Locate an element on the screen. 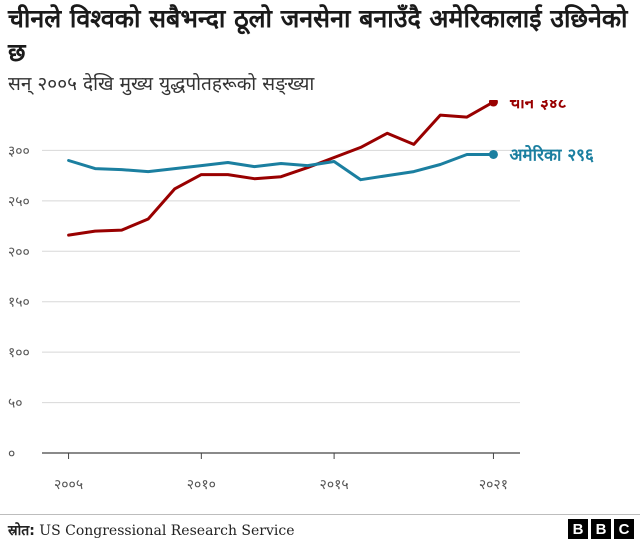 This screenshot has width=640, height=544. y-tick-label: ५० is located at coordinates (15, 404).